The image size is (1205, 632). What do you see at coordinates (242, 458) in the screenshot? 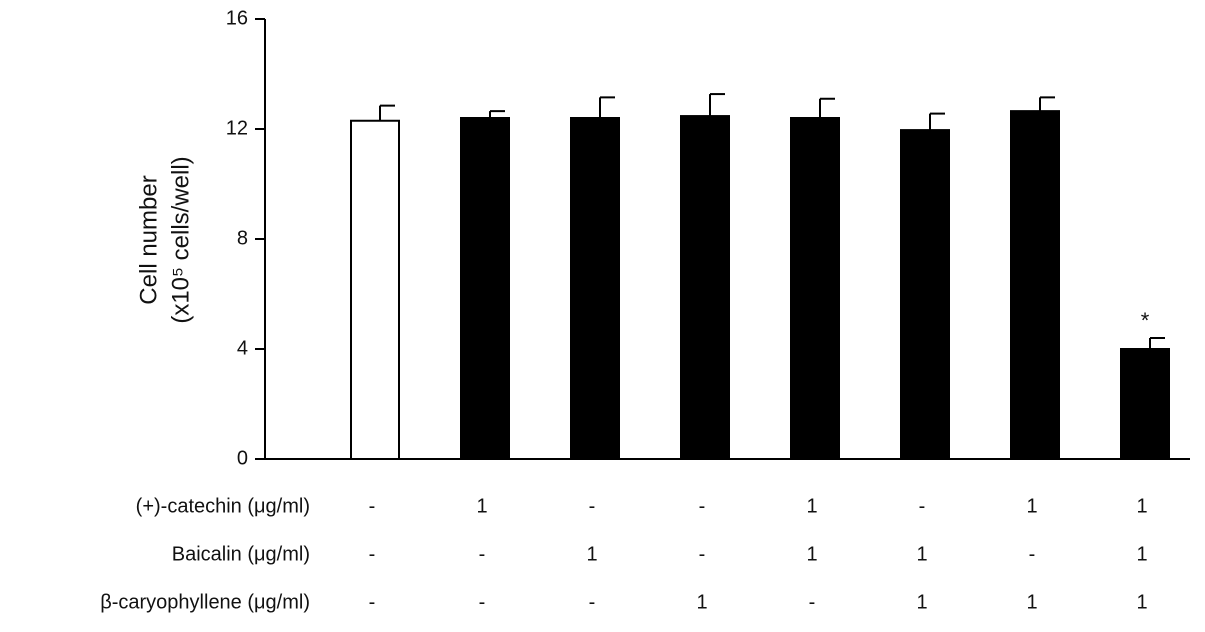
I see `y-tick-label: 0` at bounding box center [242, 458].